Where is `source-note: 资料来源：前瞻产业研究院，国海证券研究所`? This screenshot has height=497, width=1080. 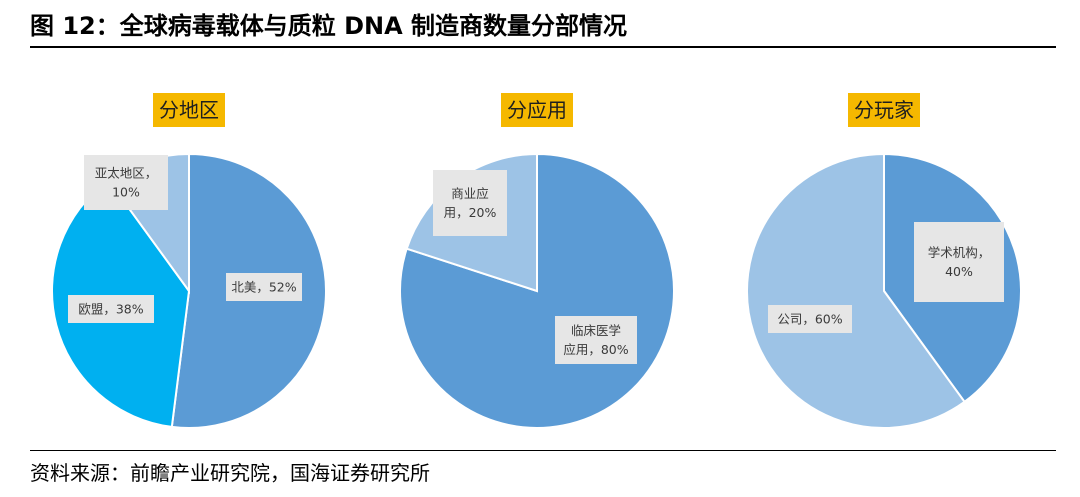
source-note: 资料来源：前瞻产业研究院，国海证券研究所 is located at coordinates (230, 473).